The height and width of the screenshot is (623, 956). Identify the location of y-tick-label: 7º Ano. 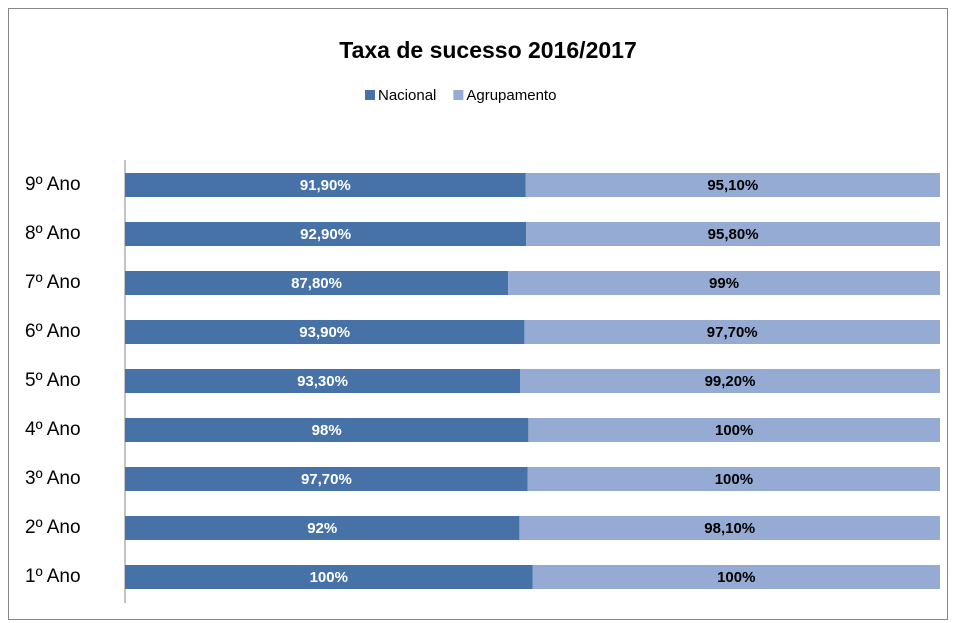
(53, 282).